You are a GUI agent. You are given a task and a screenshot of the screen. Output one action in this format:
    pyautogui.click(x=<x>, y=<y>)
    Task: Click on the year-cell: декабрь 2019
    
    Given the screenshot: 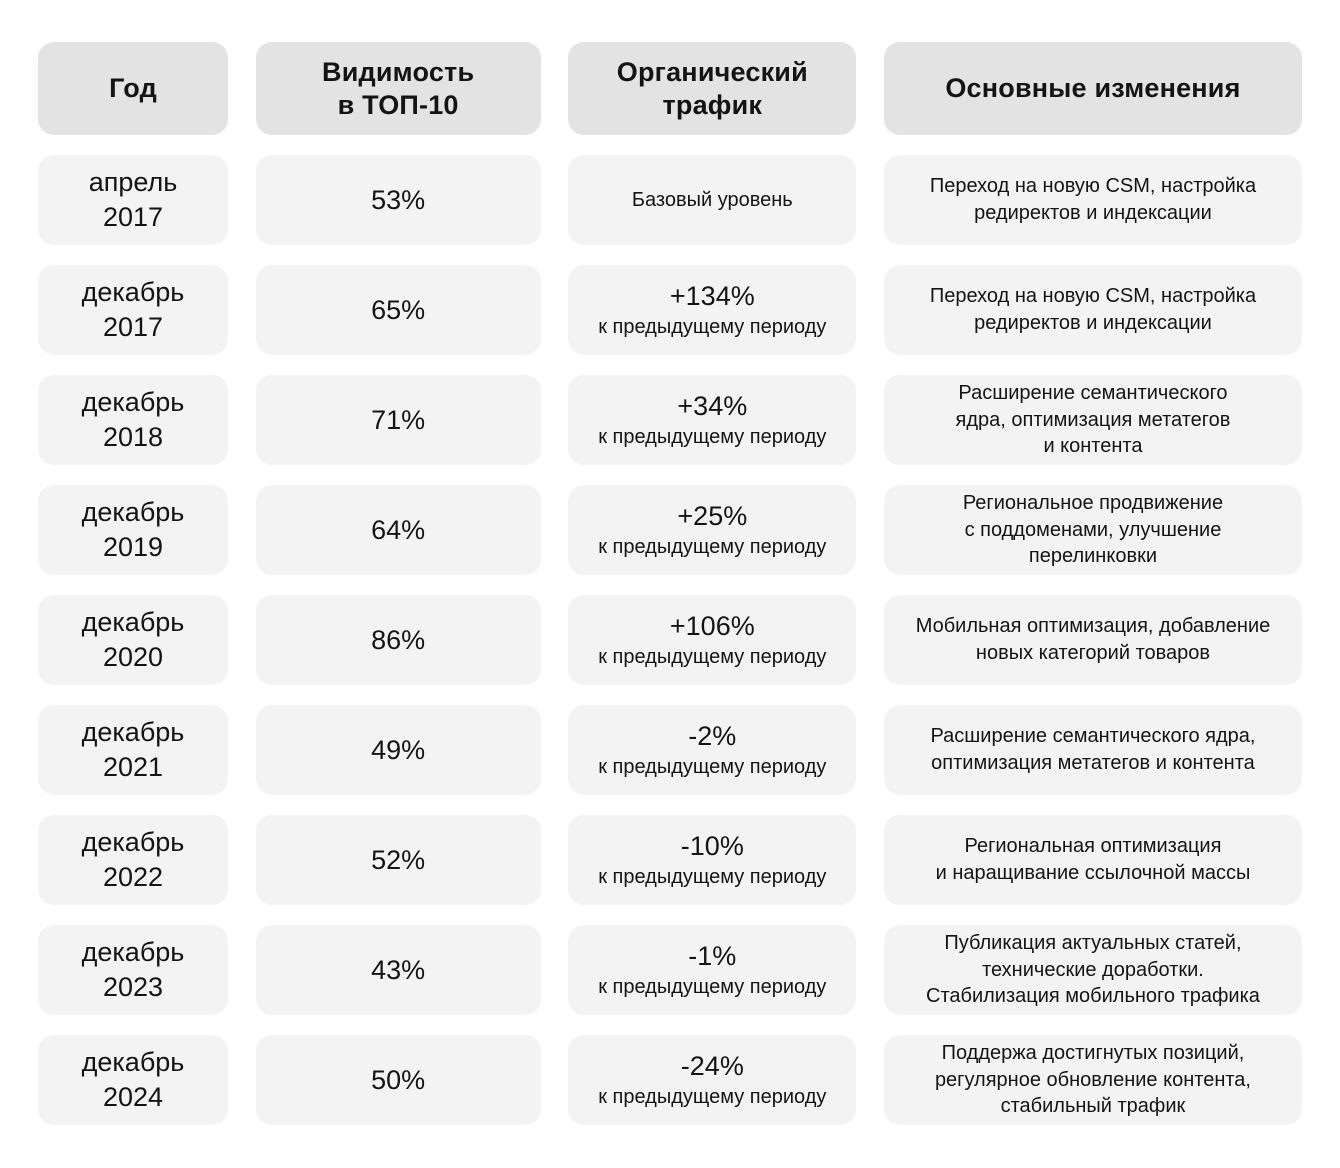 What is the action you would take?
    pyautogui.click(x=133, y=530)
    